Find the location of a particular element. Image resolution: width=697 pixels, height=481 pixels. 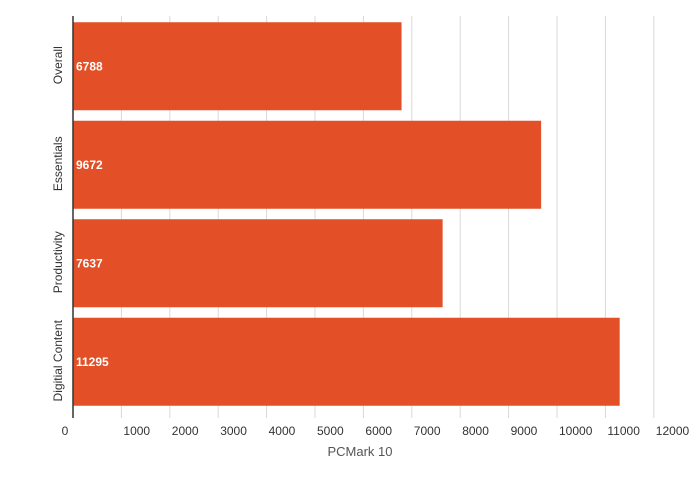

x-tick-label-0: 0 is located at coordinates (65, 431).